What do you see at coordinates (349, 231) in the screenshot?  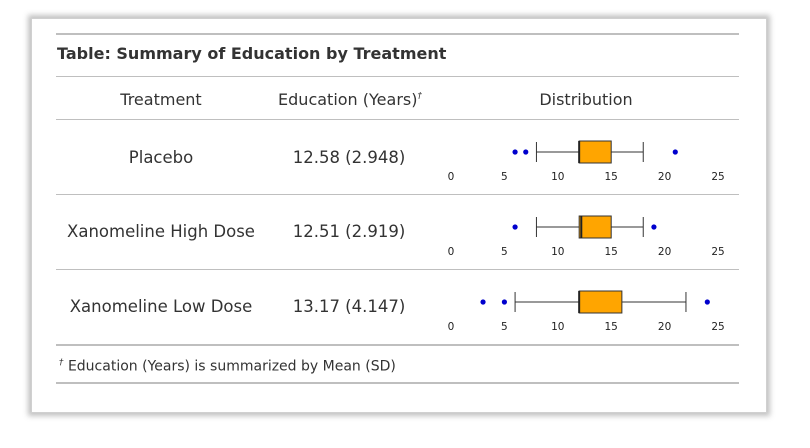 I see `row-education: 12.51 (2.919)` at bounding box center [349, 231].